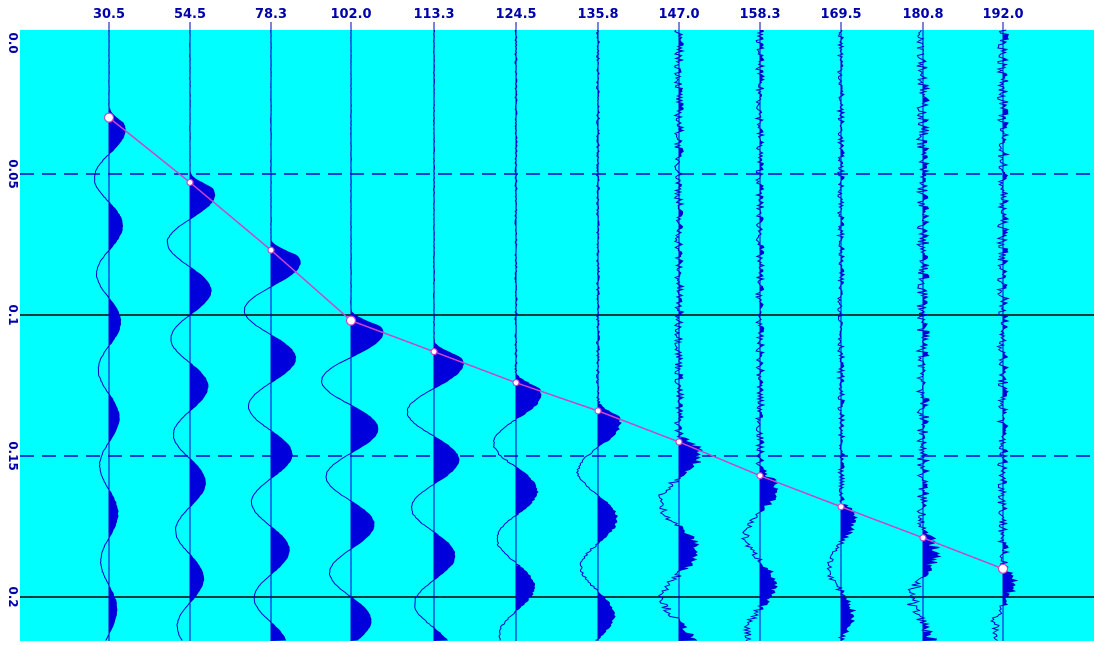 This screenshot has width=1094, height=645. Describe the element at coordinates (13, 42) in the screenshot. I see `y-tick-label: 0.0` at that location.